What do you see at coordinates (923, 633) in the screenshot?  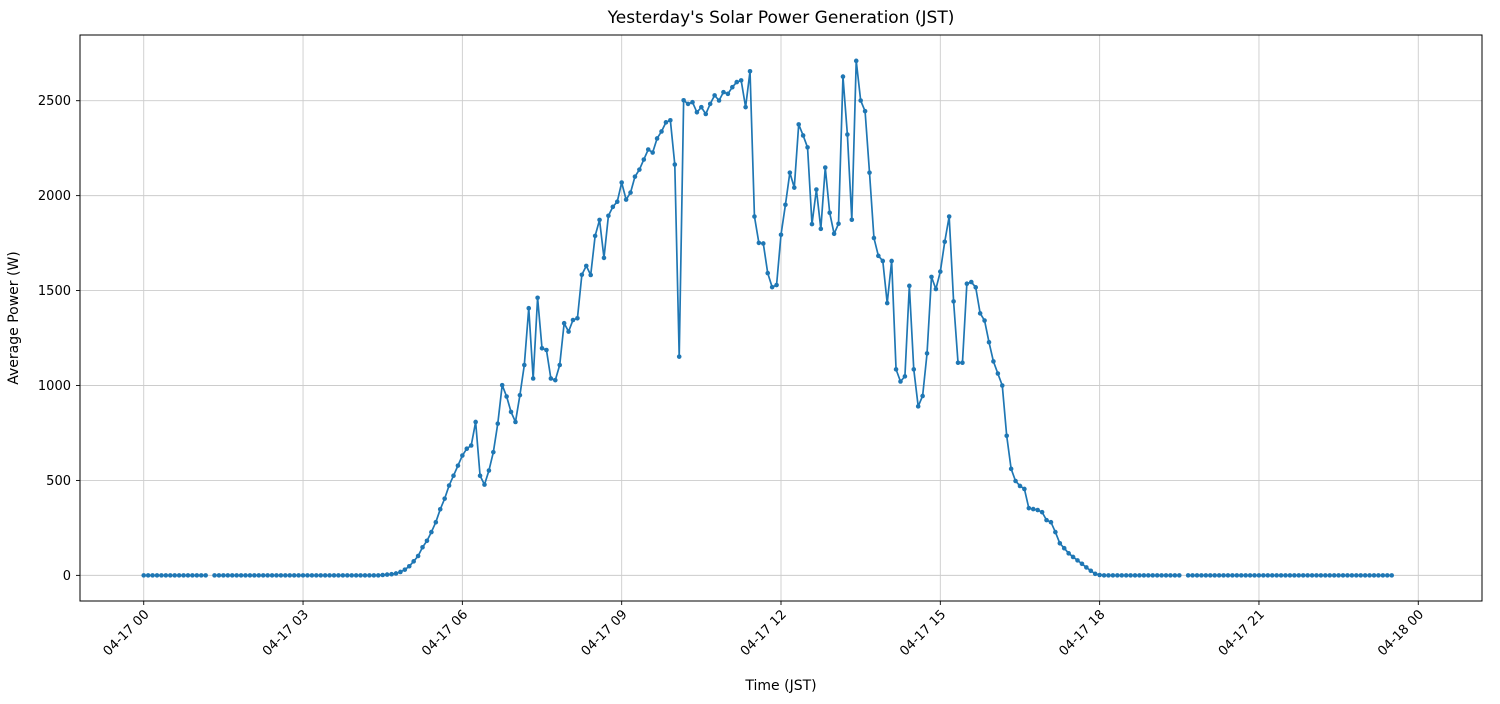 I see `x-tick-label: 04-17 15` at bounding box center [923, 633].